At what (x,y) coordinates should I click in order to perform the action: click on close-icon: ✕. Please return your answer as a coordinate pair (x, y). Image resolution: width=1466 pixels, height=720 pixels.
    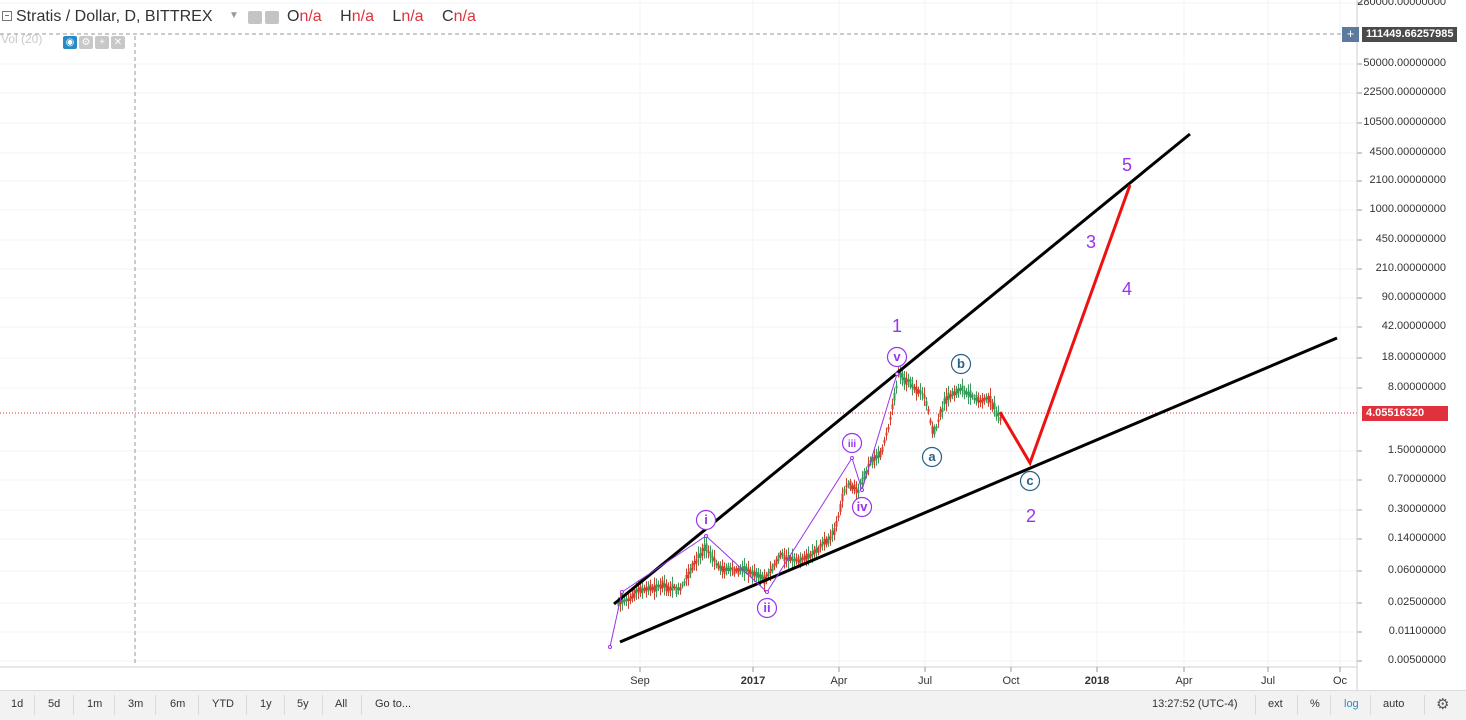
    Looking at the image, I should click on (118, 42).